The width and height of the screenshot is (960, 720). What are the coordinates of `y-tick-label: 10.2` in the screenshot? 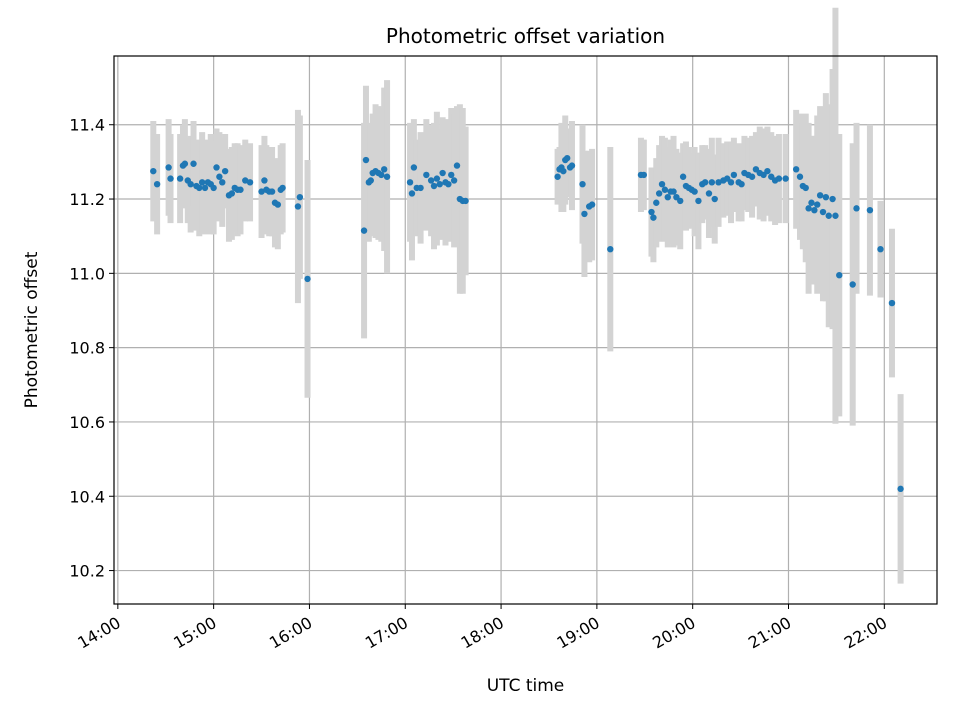 It's located at (87, 571).